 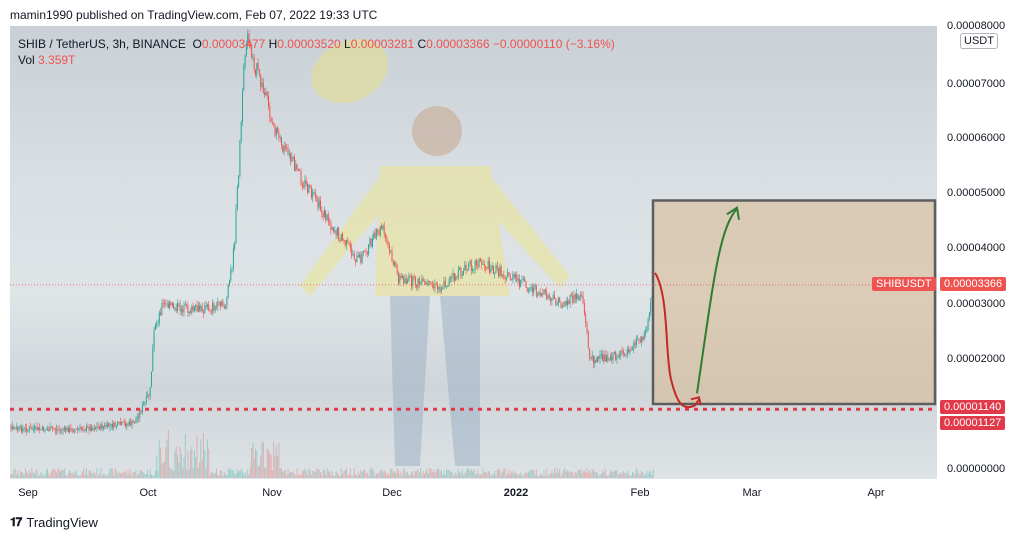 I want to click on time-axis: Sep Oct Nov Dec 2022 Feb Mar Apr, so click(x=473, y=493).